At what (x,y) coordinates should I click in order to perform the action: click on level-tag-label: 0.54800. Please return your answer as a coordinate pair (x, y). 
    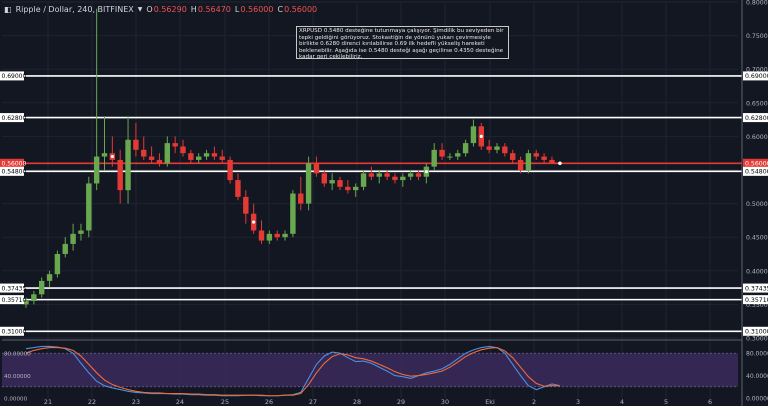
    Looking at the image, I should click on (756, 172).